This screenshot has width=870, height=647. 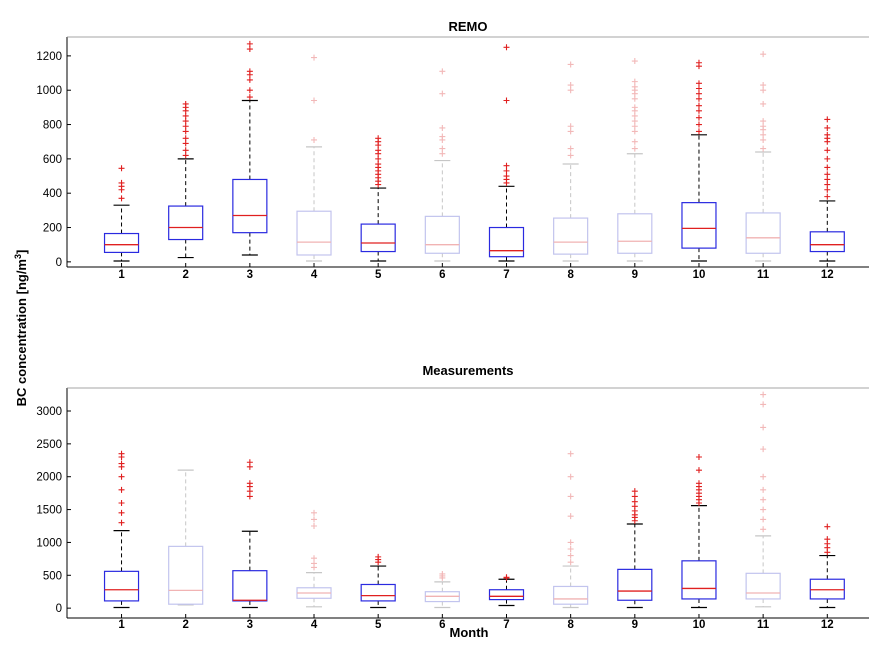 I want to click on x-tick-label: 9, so click(x=635, y=625).